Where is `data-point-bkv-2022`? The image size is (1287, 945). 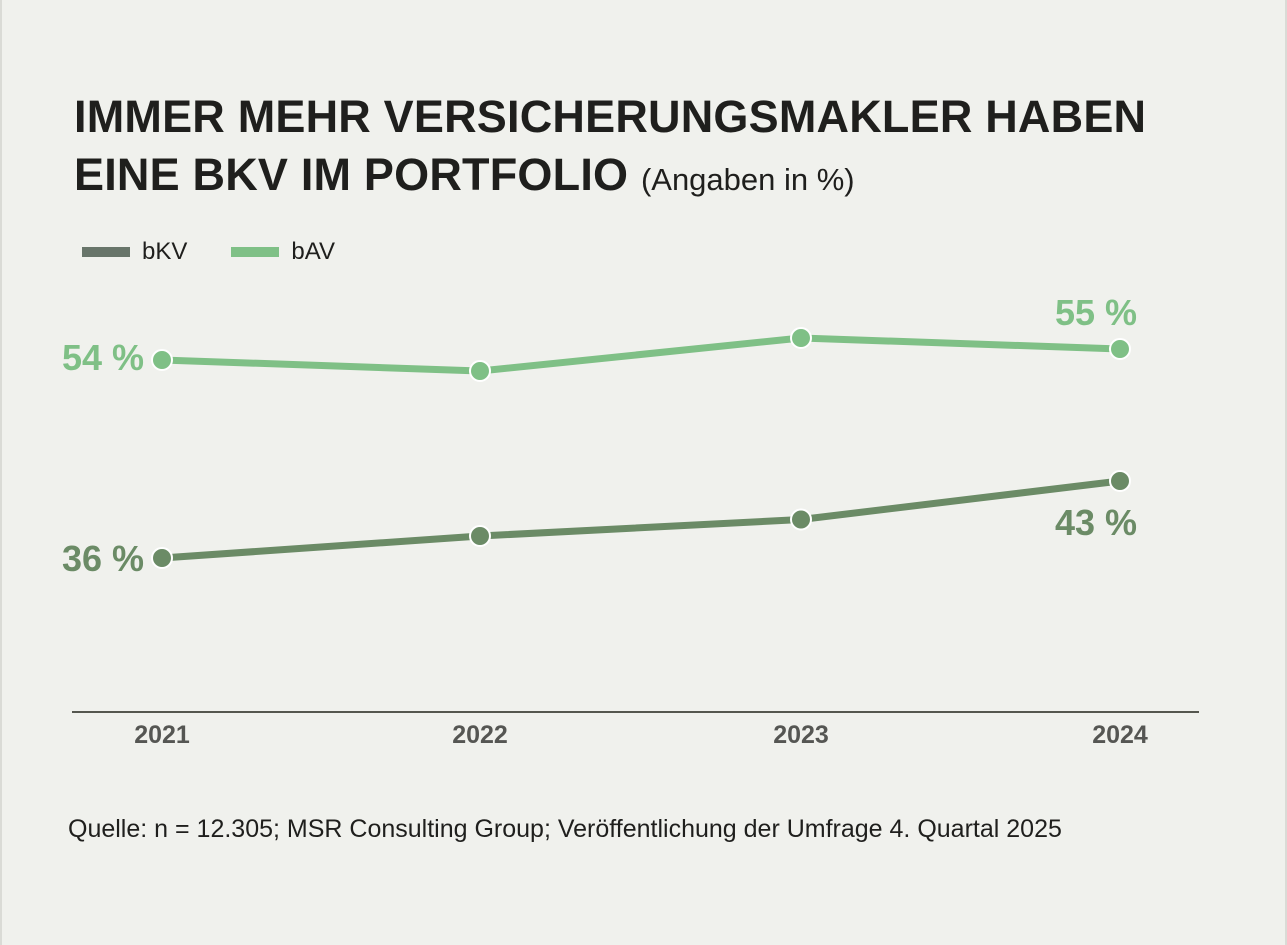
data-point-bkv-2022 is located at coordinates (480, 536).